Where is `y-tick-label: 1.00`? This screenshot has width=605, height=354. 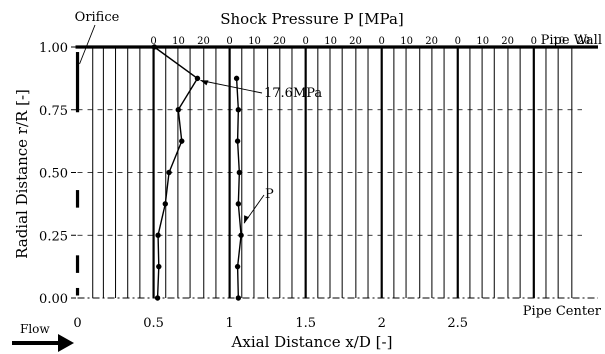
y-tick-label: 1.00 is located at coordinates (53, 48).